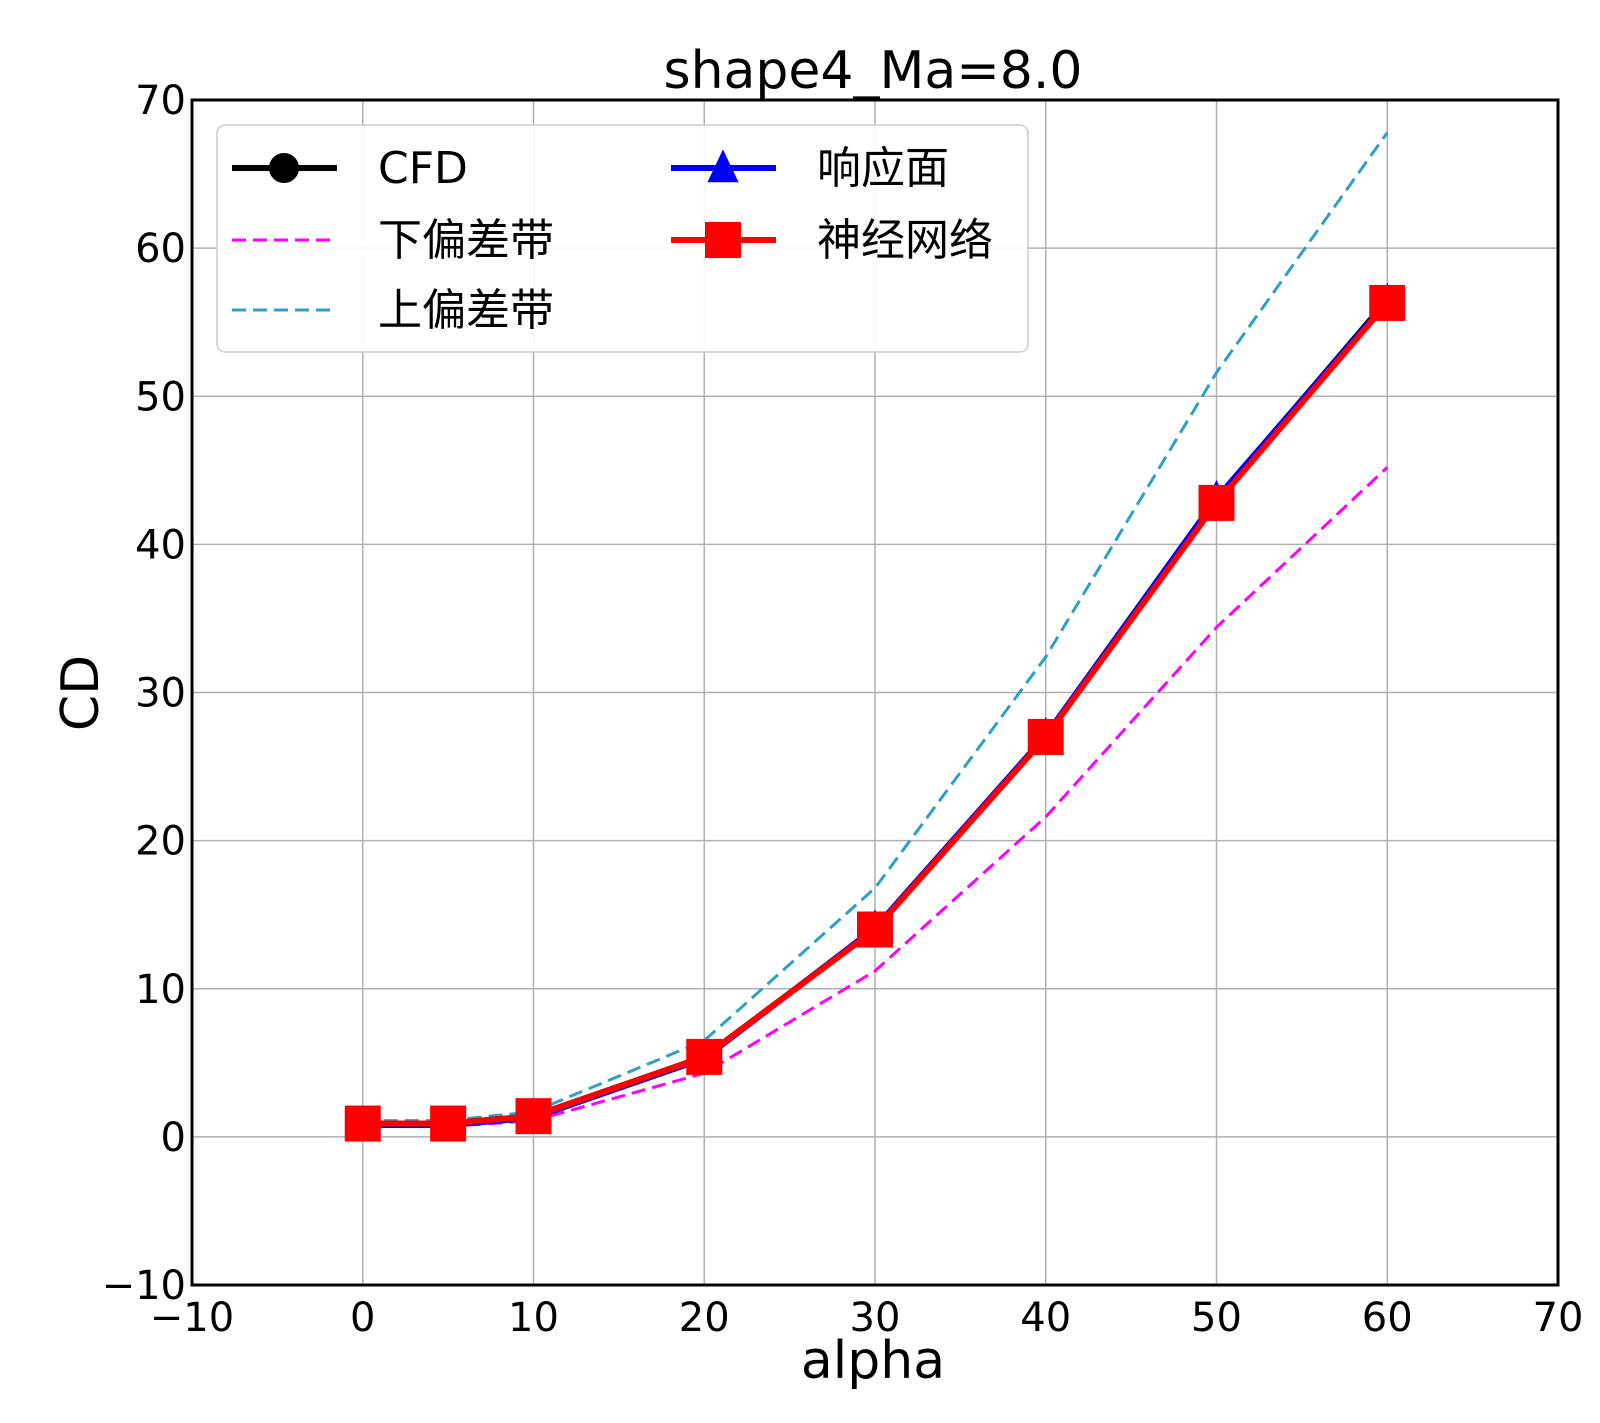 This screenshot has height=1423, width=1600. Describe the element at coordinates (873, 71) in the screenshot. I see `chart-title: shape4_Ma=8.0` at that location.